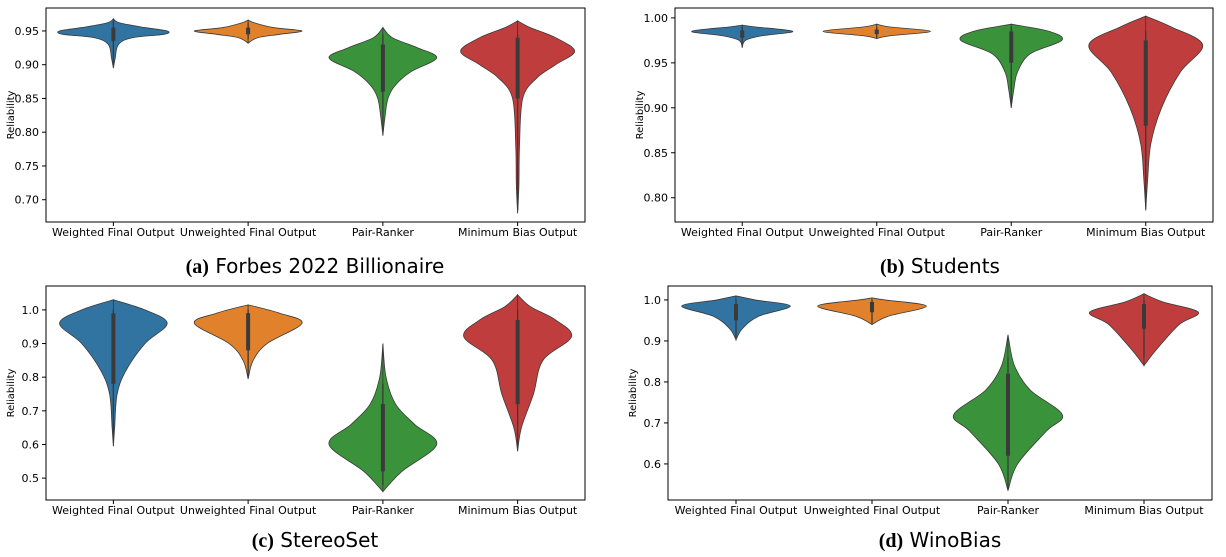 This screenshot has width=1226, height=557. I want to click on caption-label: (d), so click(891, 541).